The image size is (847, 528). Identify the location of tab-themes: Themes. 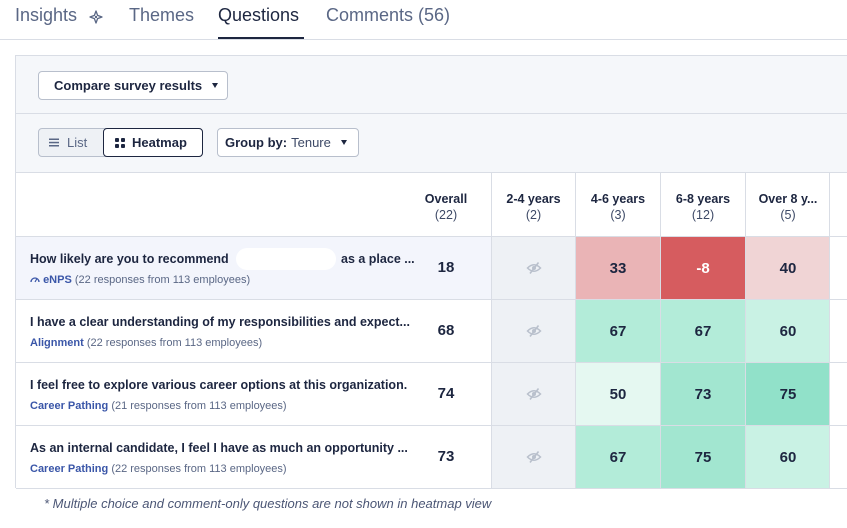
(162, 15).